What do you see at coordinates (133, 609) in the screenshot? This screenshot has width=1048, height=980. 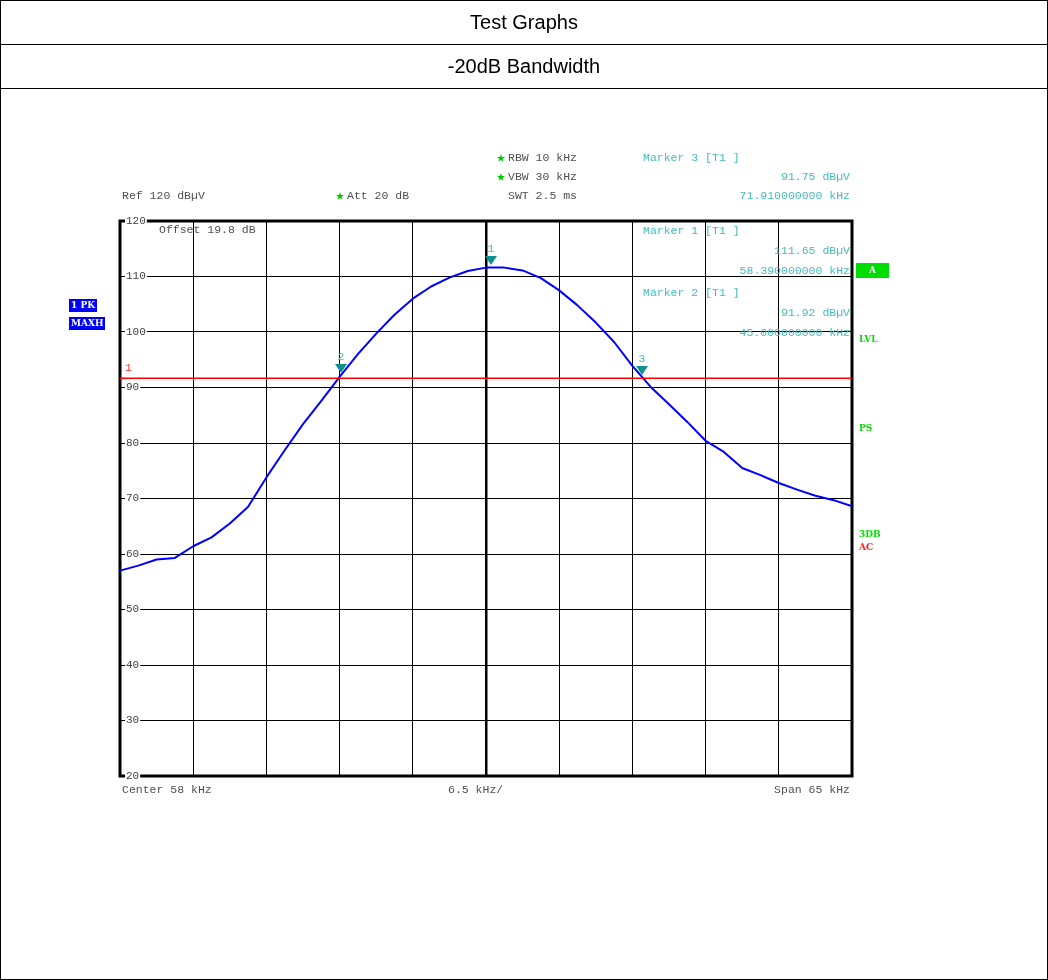 I see `y-tick-label: 50` at bounding box center [133, 609].